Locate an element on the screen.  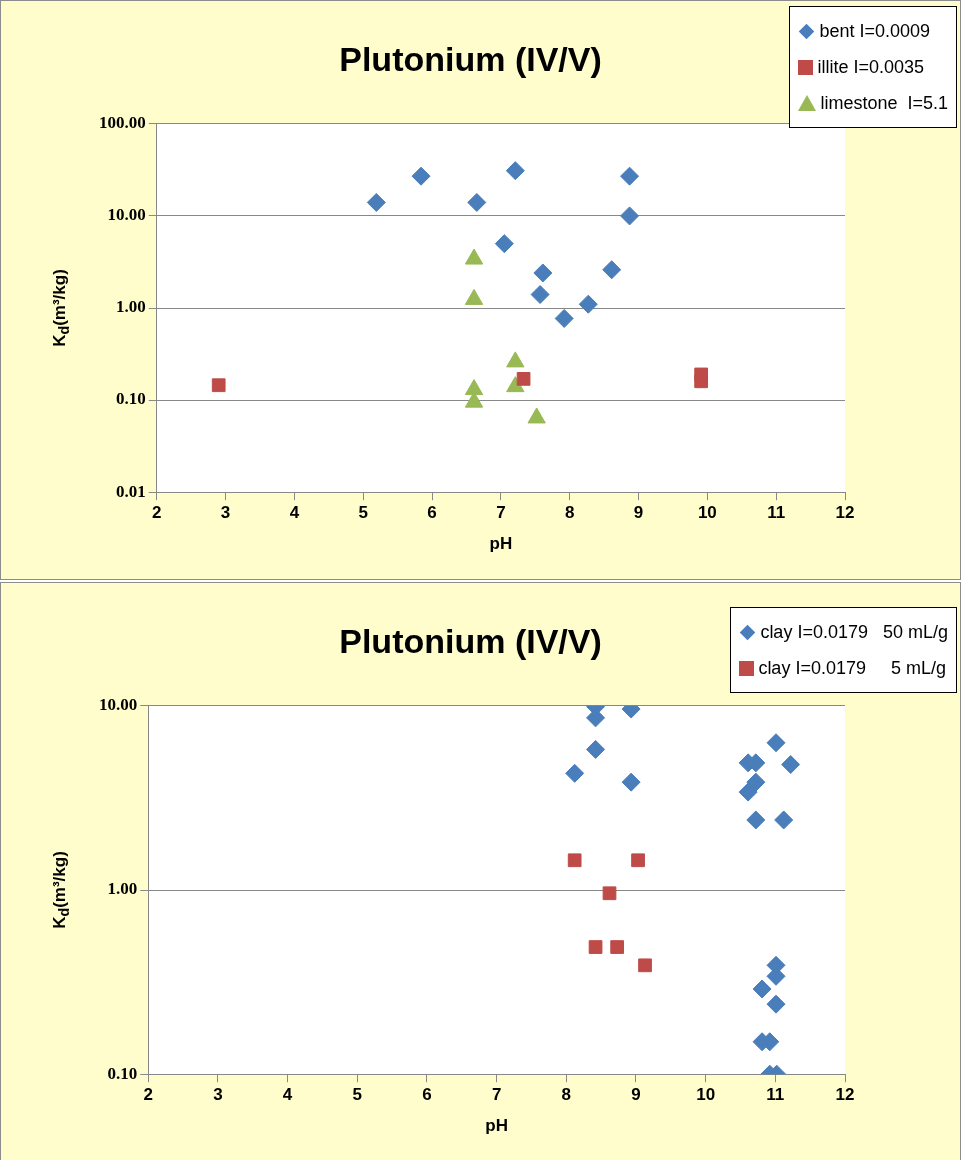
legend-label: clay I=0.0179 5 mL/g is located at coordinates (852, 668).